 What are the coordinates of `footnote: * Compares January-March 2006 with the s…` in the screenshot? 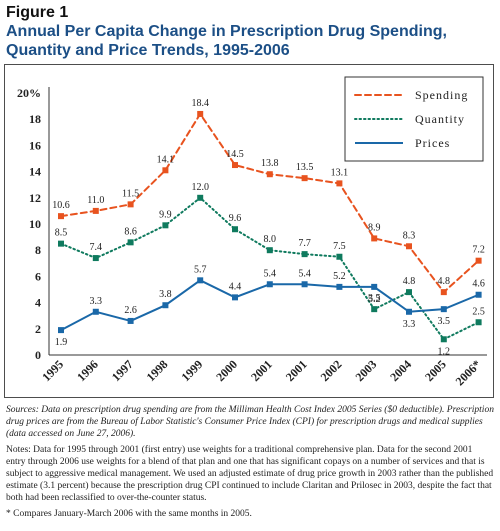 It's located at (129, 514).